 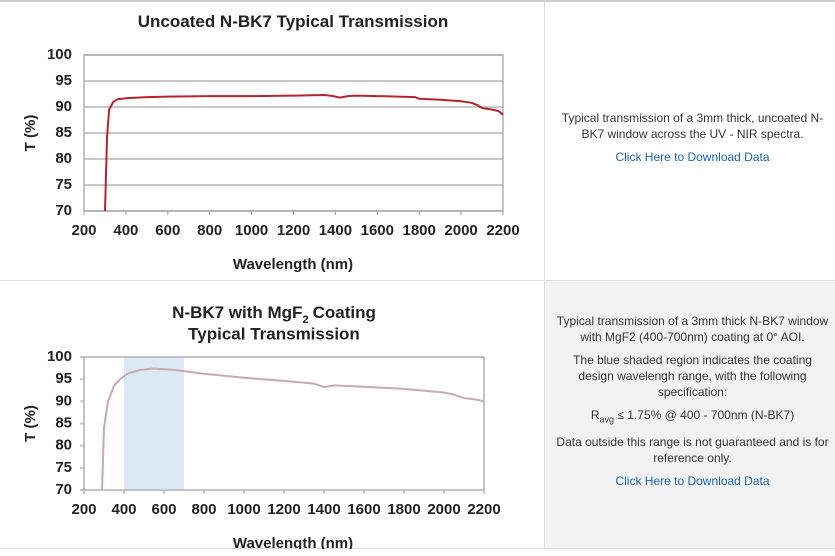 What do you see at coordinates (344, 312) in the screenshot?
I see `title-suffix: Coating` at bounding box center [344, 312].